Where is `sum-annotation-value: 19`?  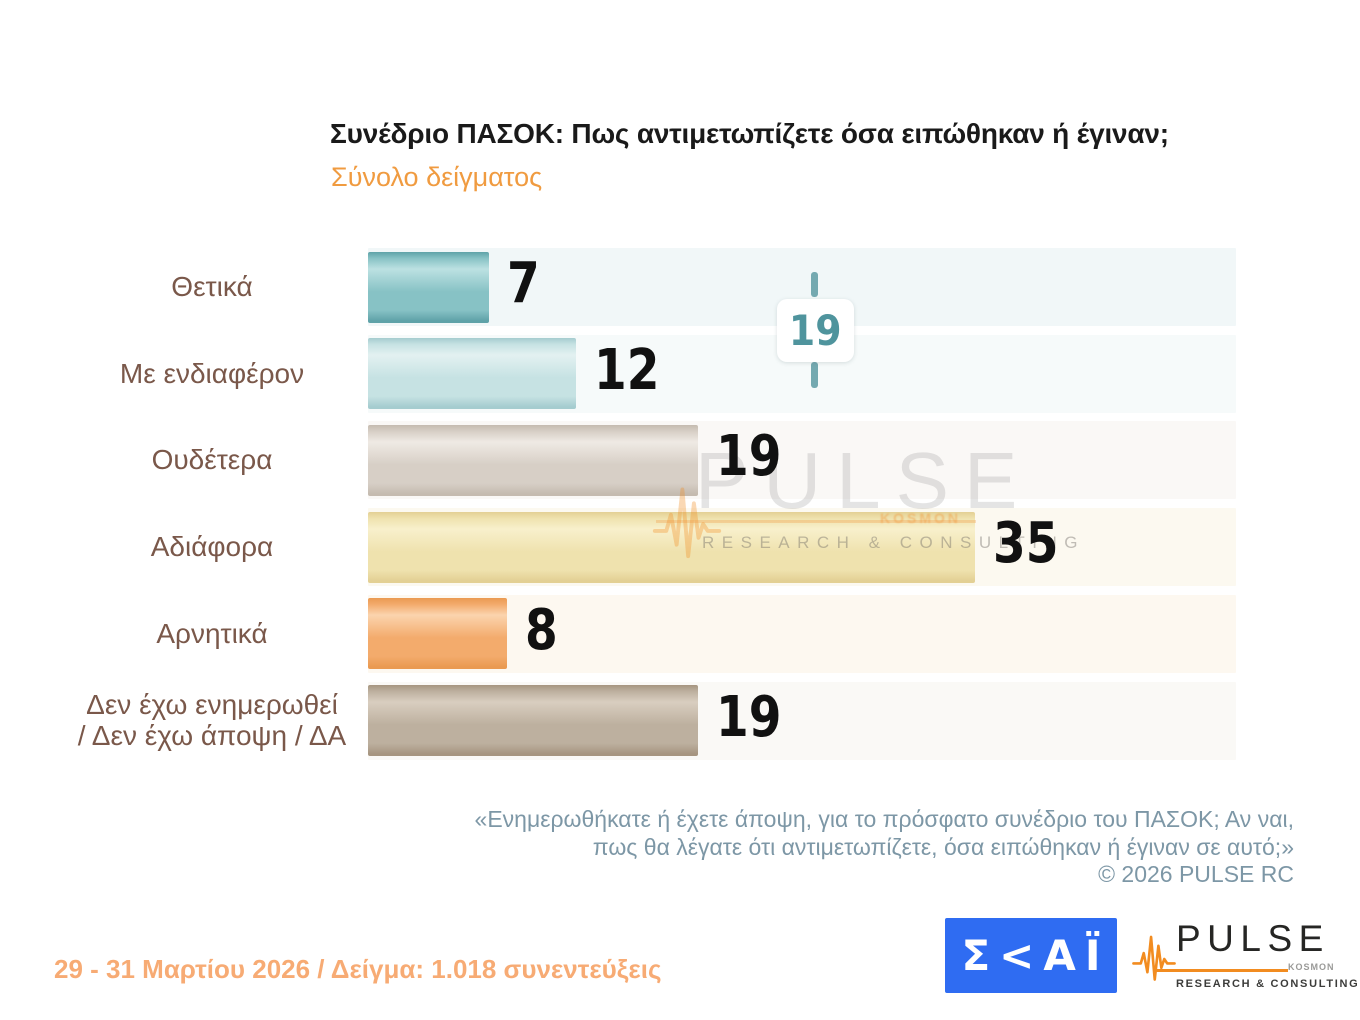
sum-annotation-value: 19 is located at coordinates (815, 330).